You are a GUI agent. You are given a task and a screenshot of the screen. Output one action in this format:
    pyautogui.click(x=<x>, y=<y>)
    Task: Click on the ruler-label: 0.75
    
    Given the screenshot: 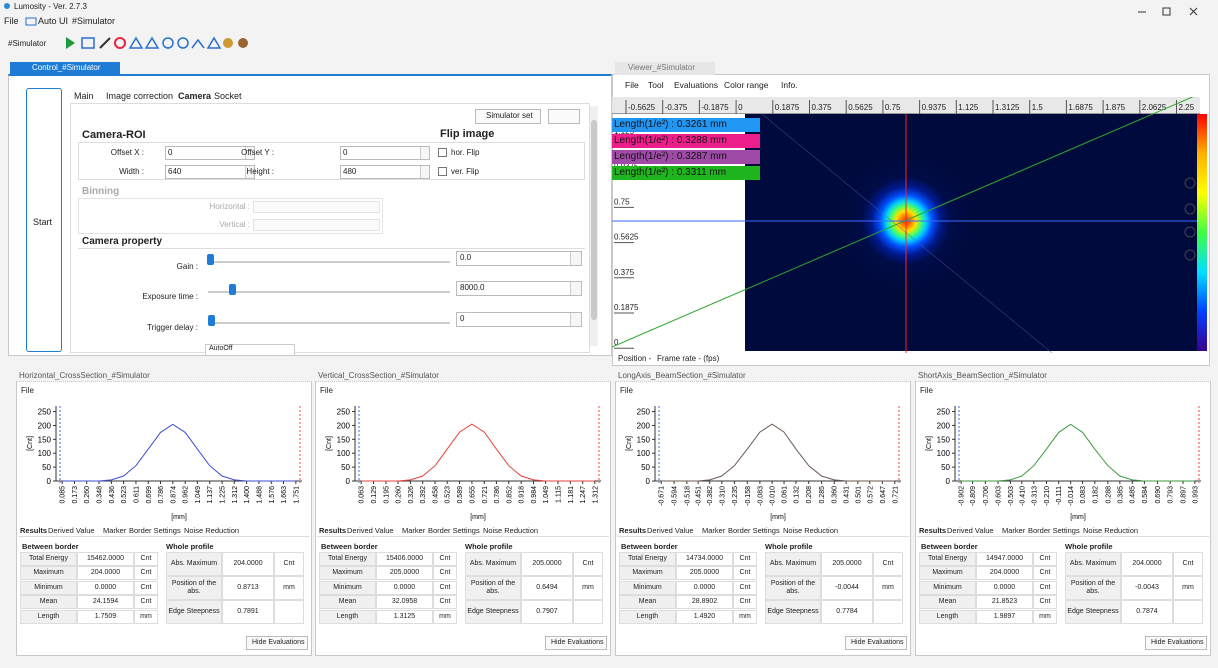 What is the action you would take?
    pyautogui.click(x=893, y=107)
    